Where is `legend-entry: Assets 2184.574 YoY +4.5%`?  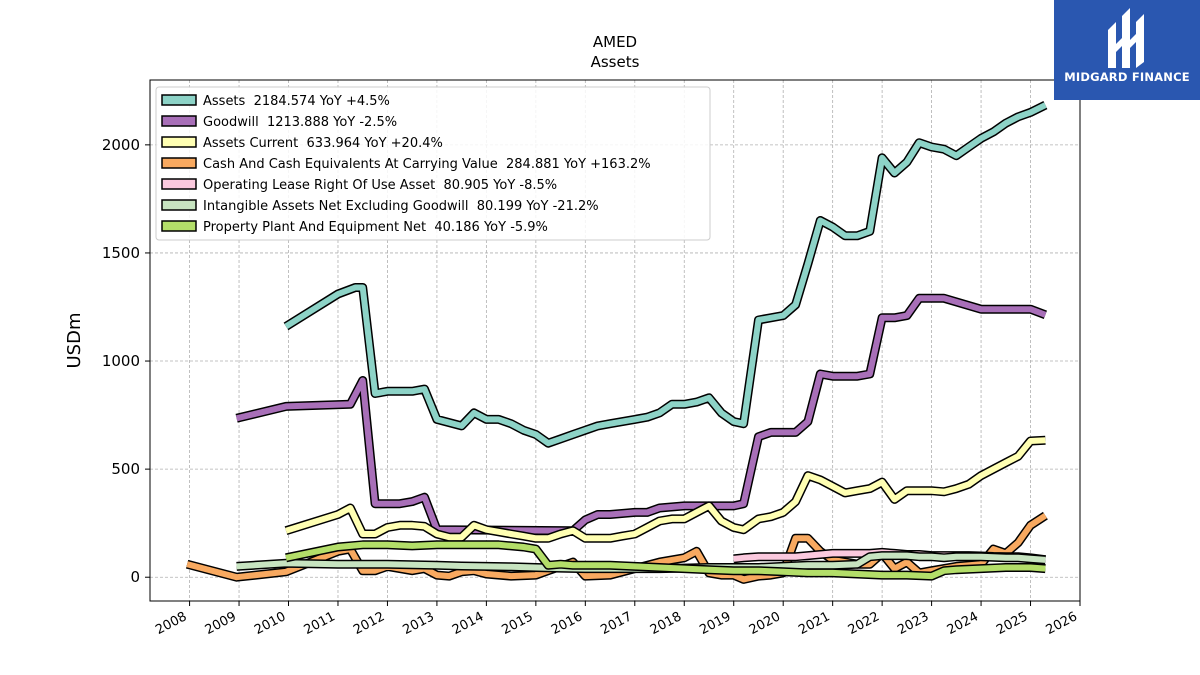 legend-entry: Assets 2184.574 YoY +4.5% is located at coordinates (296, 101).